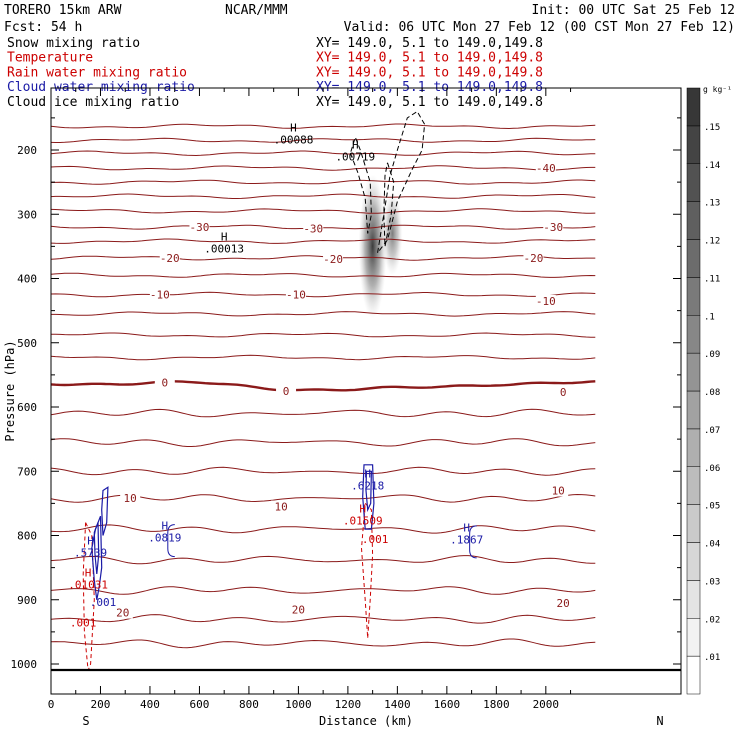 This screenshot has height=740, width=740. What do you see at coordinates (466, 528) in the screenshot?
I see `cloud-water-maximum-h: H` at bounding box center [466, 528].